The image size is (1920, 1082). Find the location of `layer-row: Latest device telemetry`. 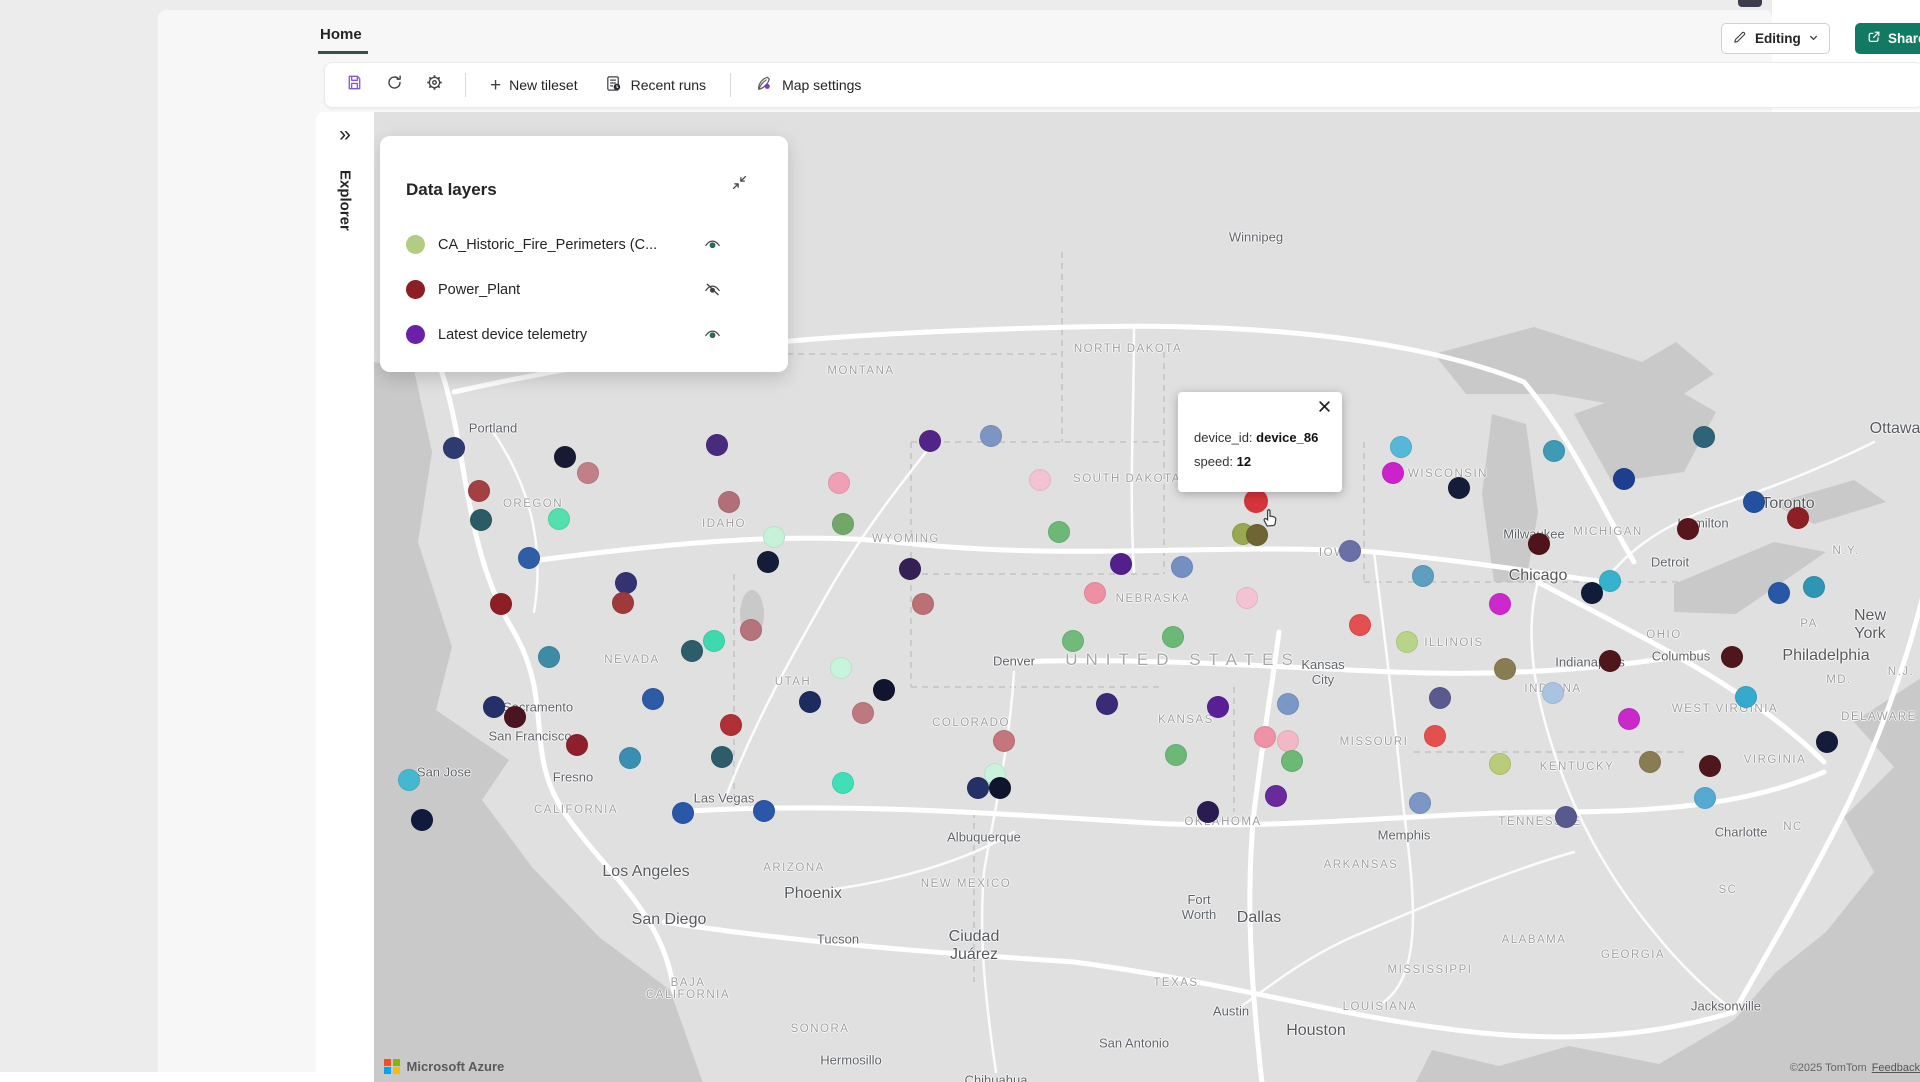

layer-row: Latest device telemetry is located at coordinates (584, 334).